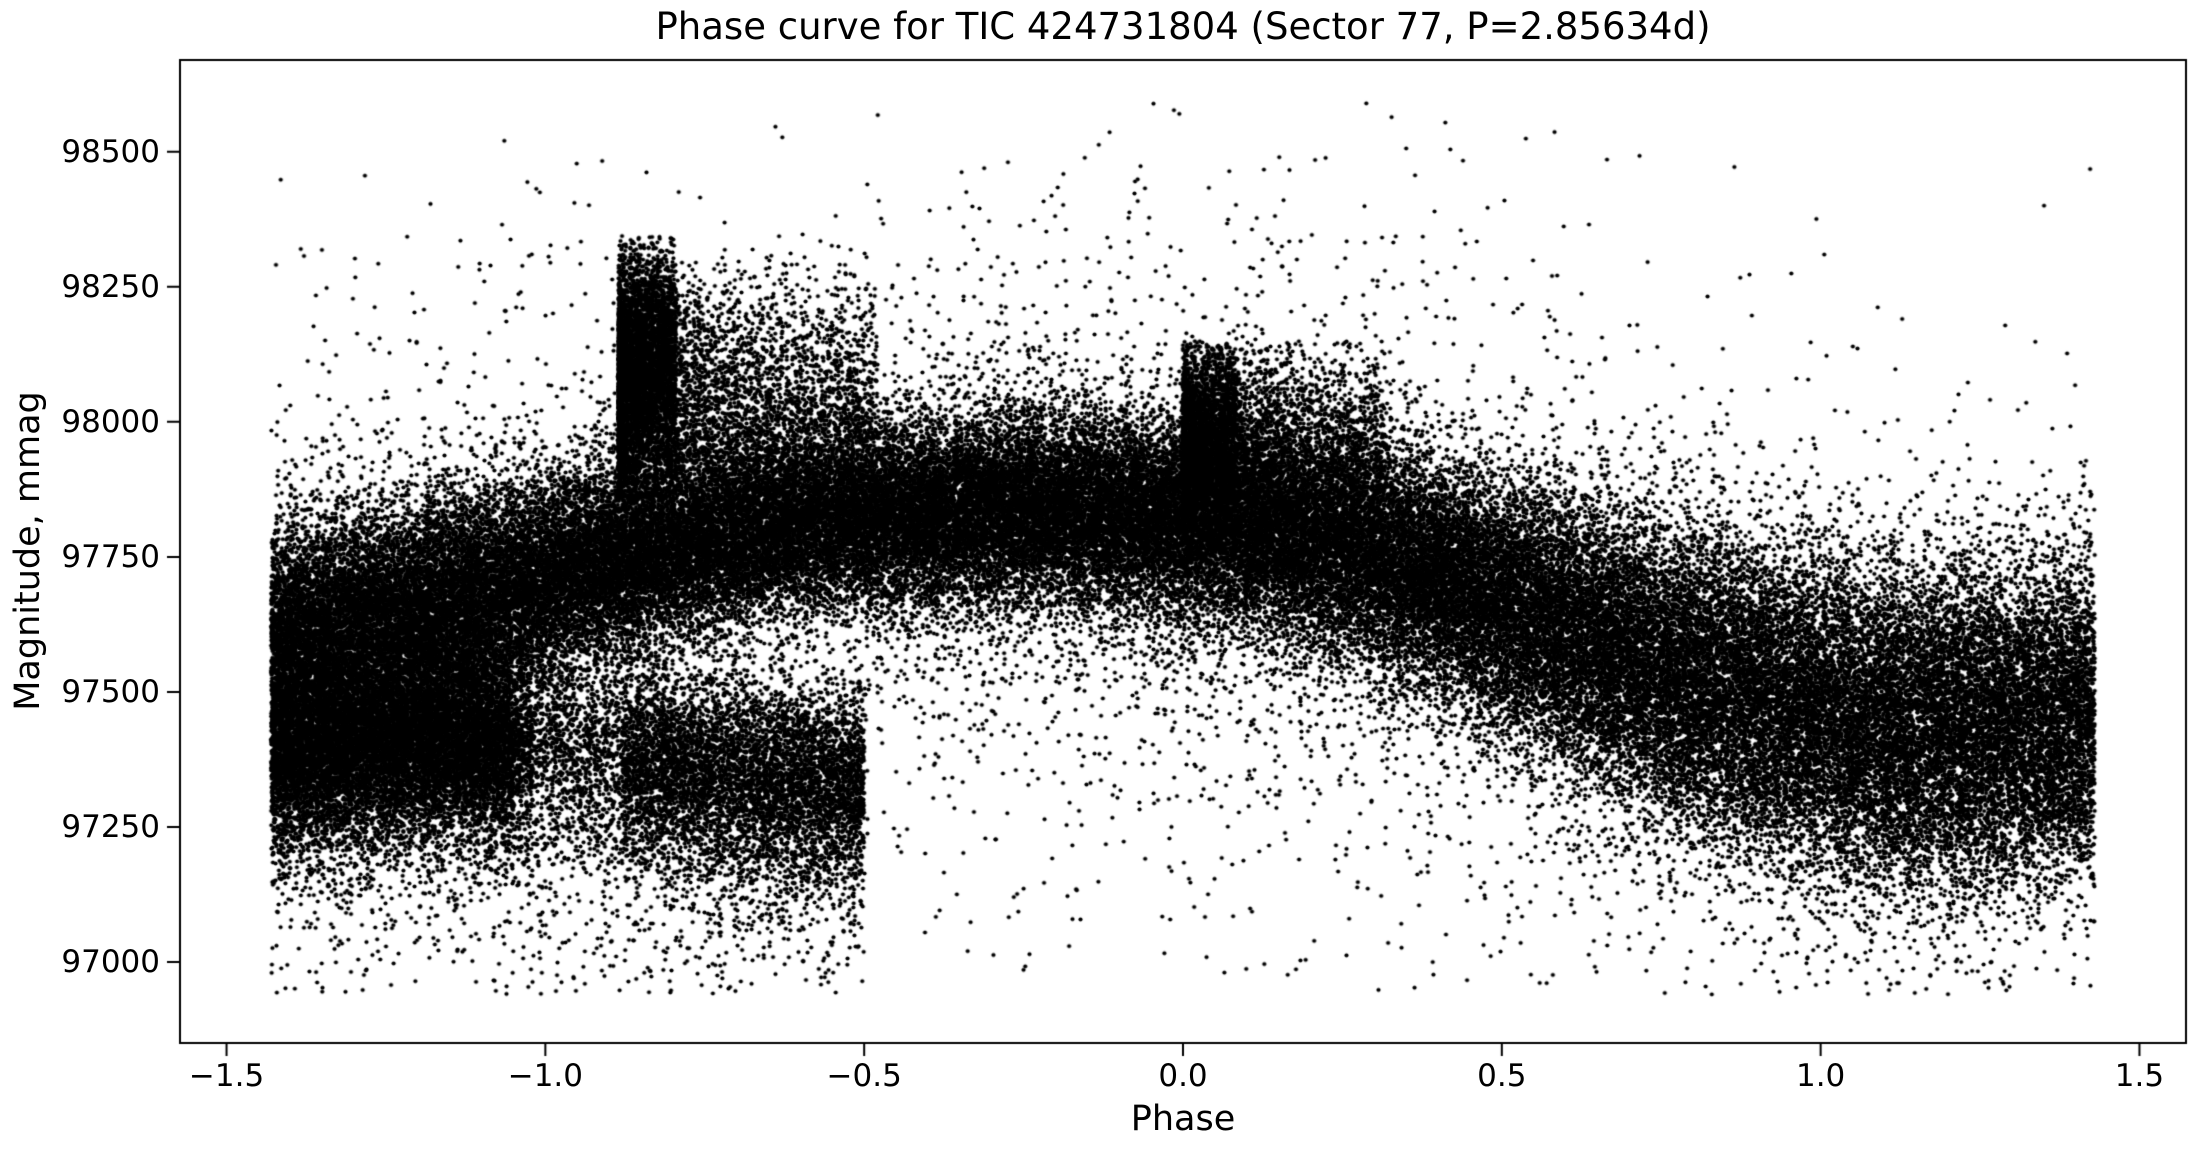 The height and width of the screenshot is (1152, 2198). What do you see at coordinates (110, 826) in the screenshot?
I see `y-tick-label: 97250` at bounding box center [110, 826].